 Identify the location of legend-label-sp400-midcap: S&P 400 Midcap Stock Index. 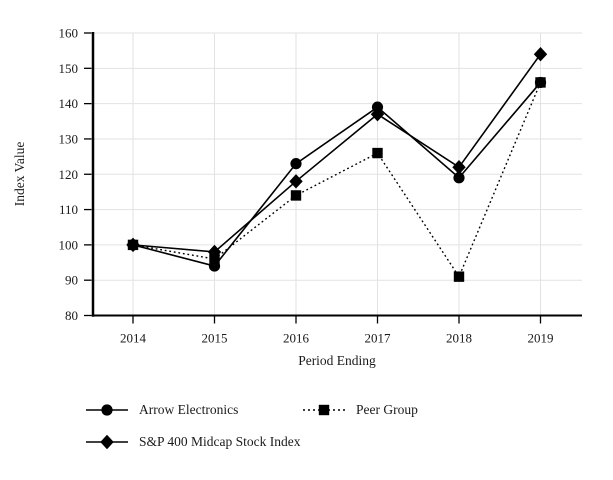
(220, 441).